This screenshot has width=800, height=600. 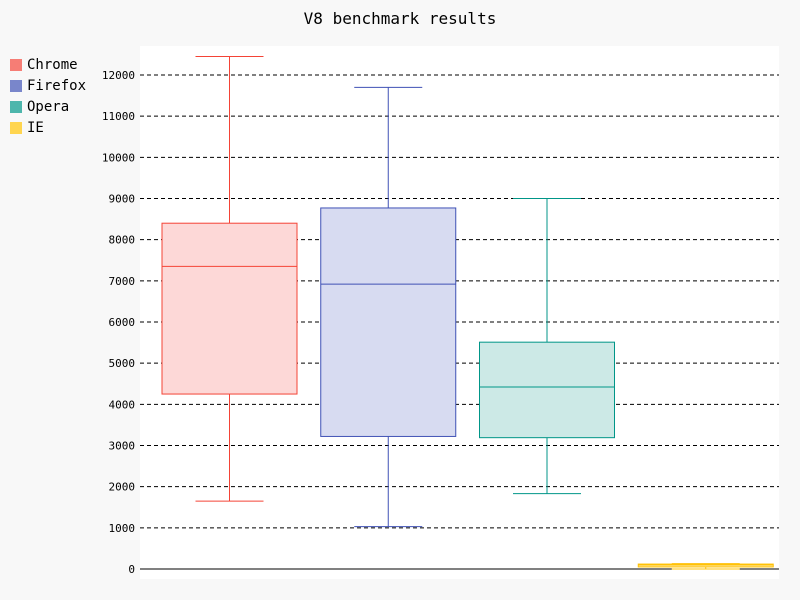 What do you see at coordinates (122, 404) in the screenshot?
I see `y-tick-label: 4000` at bounding box center [122, 404].